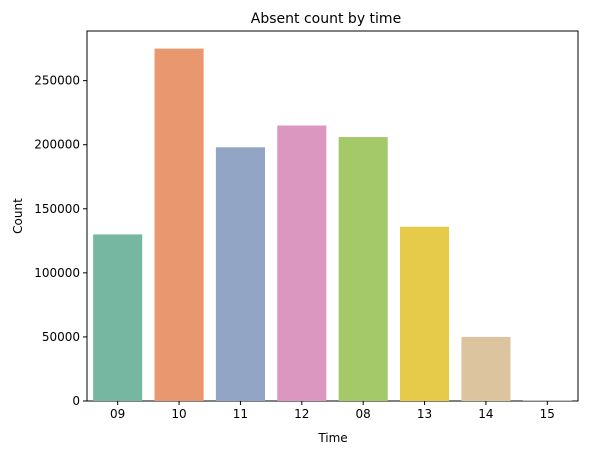 This screenshot has width=597, height=455. I want to click on x-axis-label: Time, so click(332, 438).